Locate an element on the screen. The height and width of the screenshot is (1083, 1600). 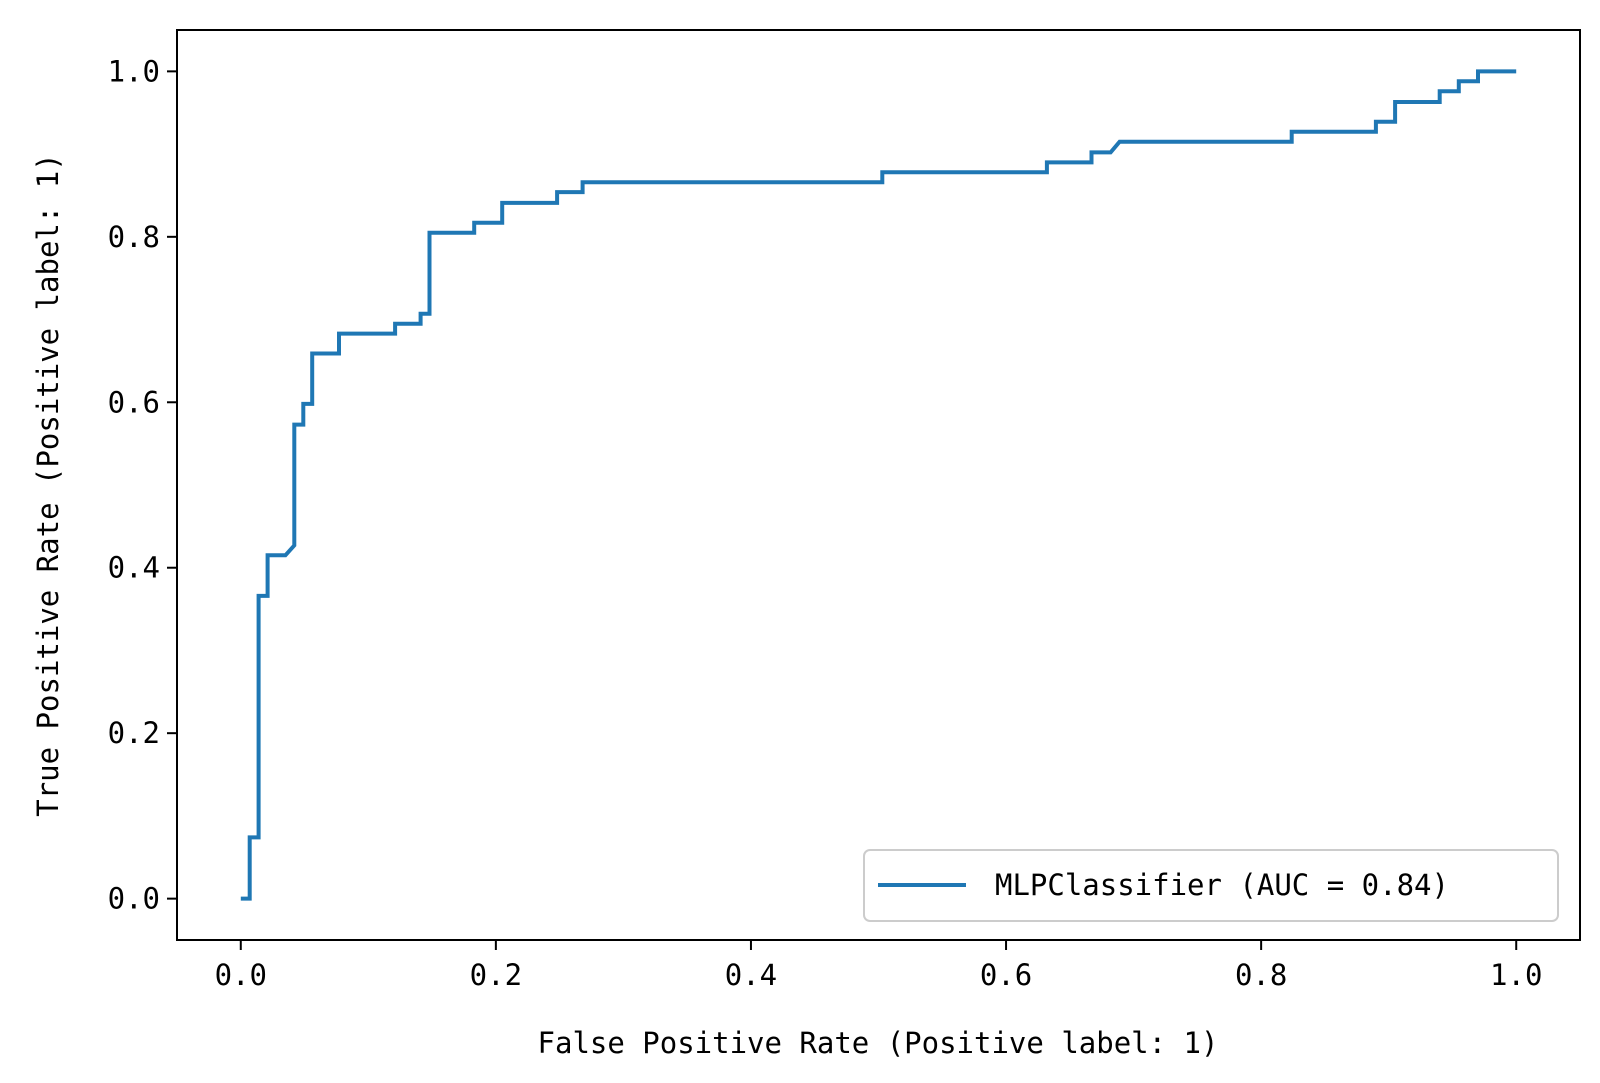
x-tick-label: 0.6 is located at coordinates (1006, 975).